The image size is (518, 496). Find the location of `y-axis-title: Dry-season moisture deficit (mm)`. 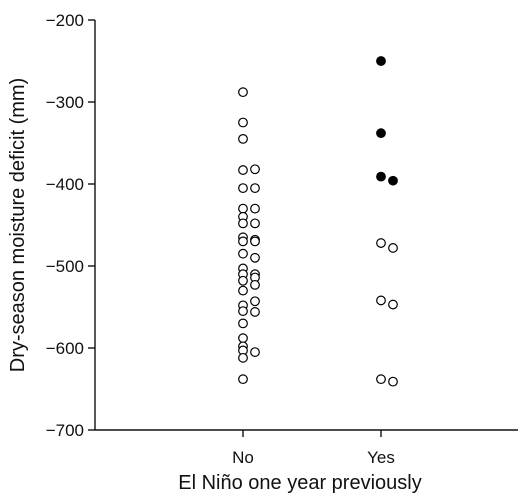

y-axis-title: Dry-season moisture deficit (mm) is located at coordinates (18, 225).